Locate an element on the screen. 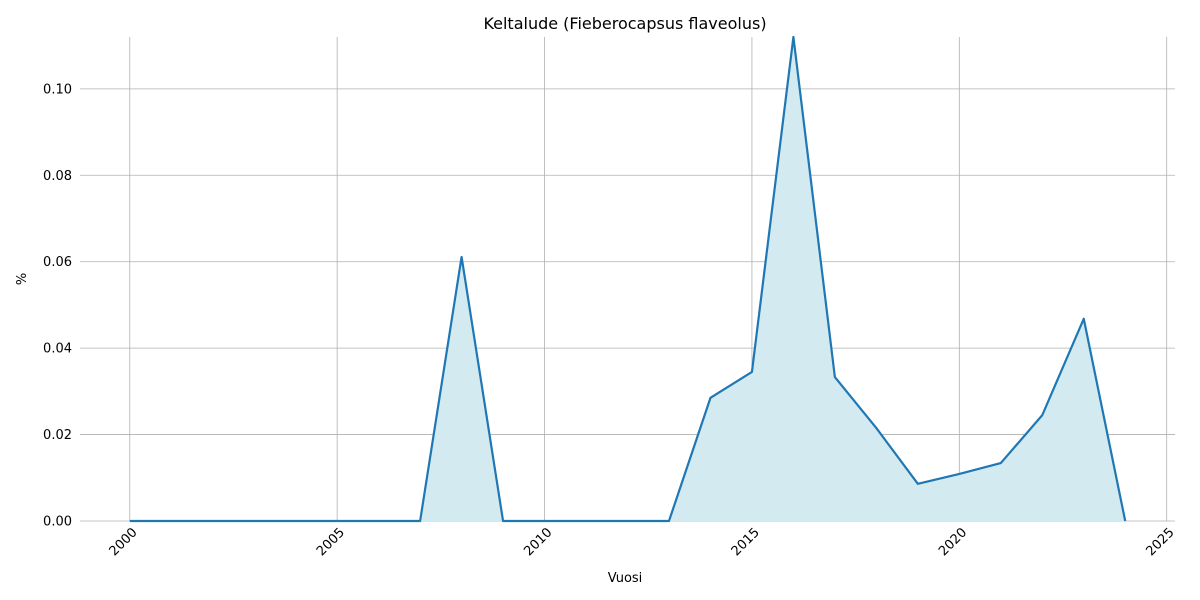  y-tick-label: 0.08 is located at coordinates (57, 176).